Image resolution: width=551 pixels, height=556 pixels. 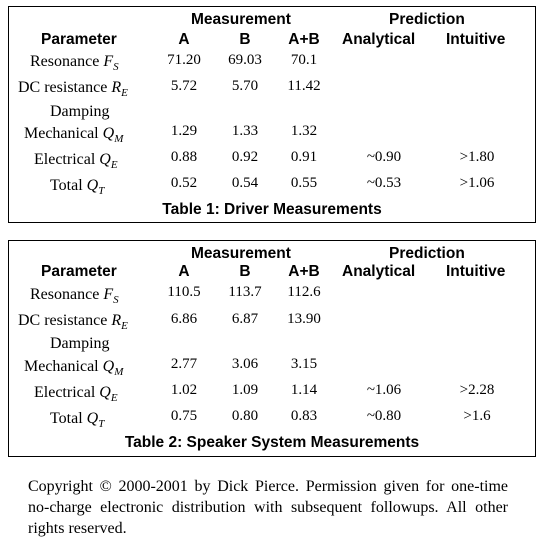 I want to click on value-dc-resistance-b: 6.87, so click(x=245, y=319).